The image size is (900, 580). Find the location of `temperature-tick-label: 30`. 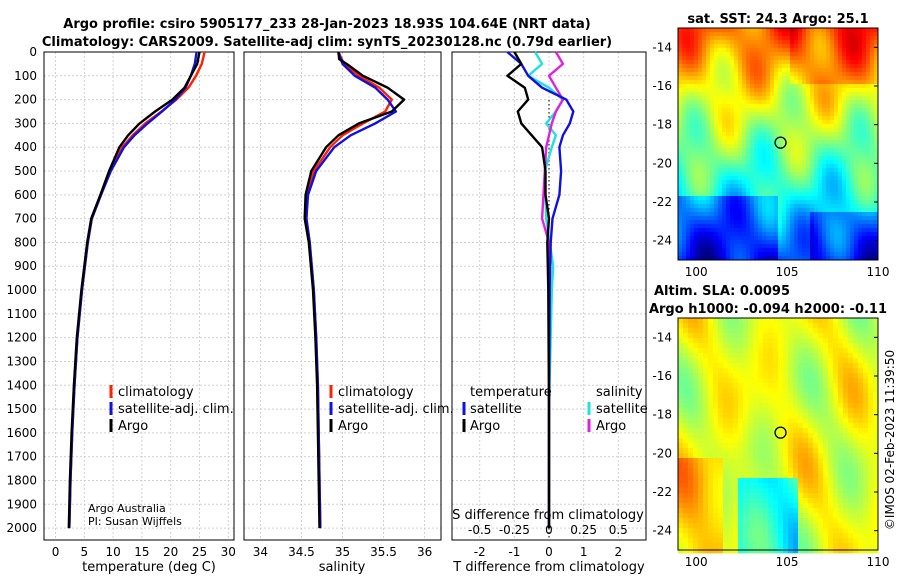

temperature-tick-label: 30 is located at coordinates (228, 552).